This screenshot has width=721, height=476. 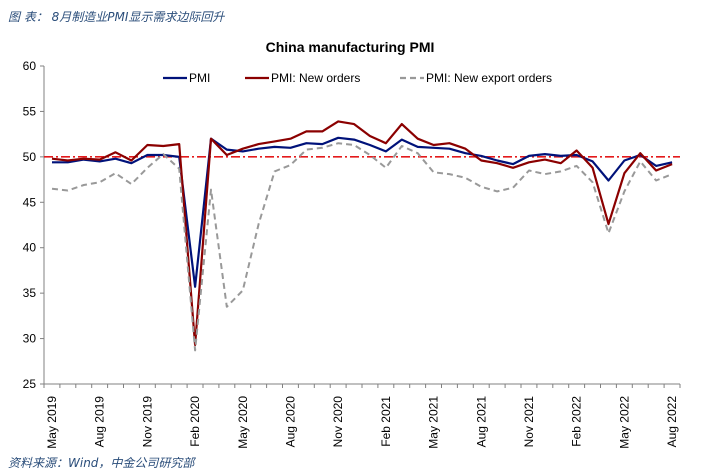 I want to click on x-tick-label: Nov 2021, so click(x=529, y=422).